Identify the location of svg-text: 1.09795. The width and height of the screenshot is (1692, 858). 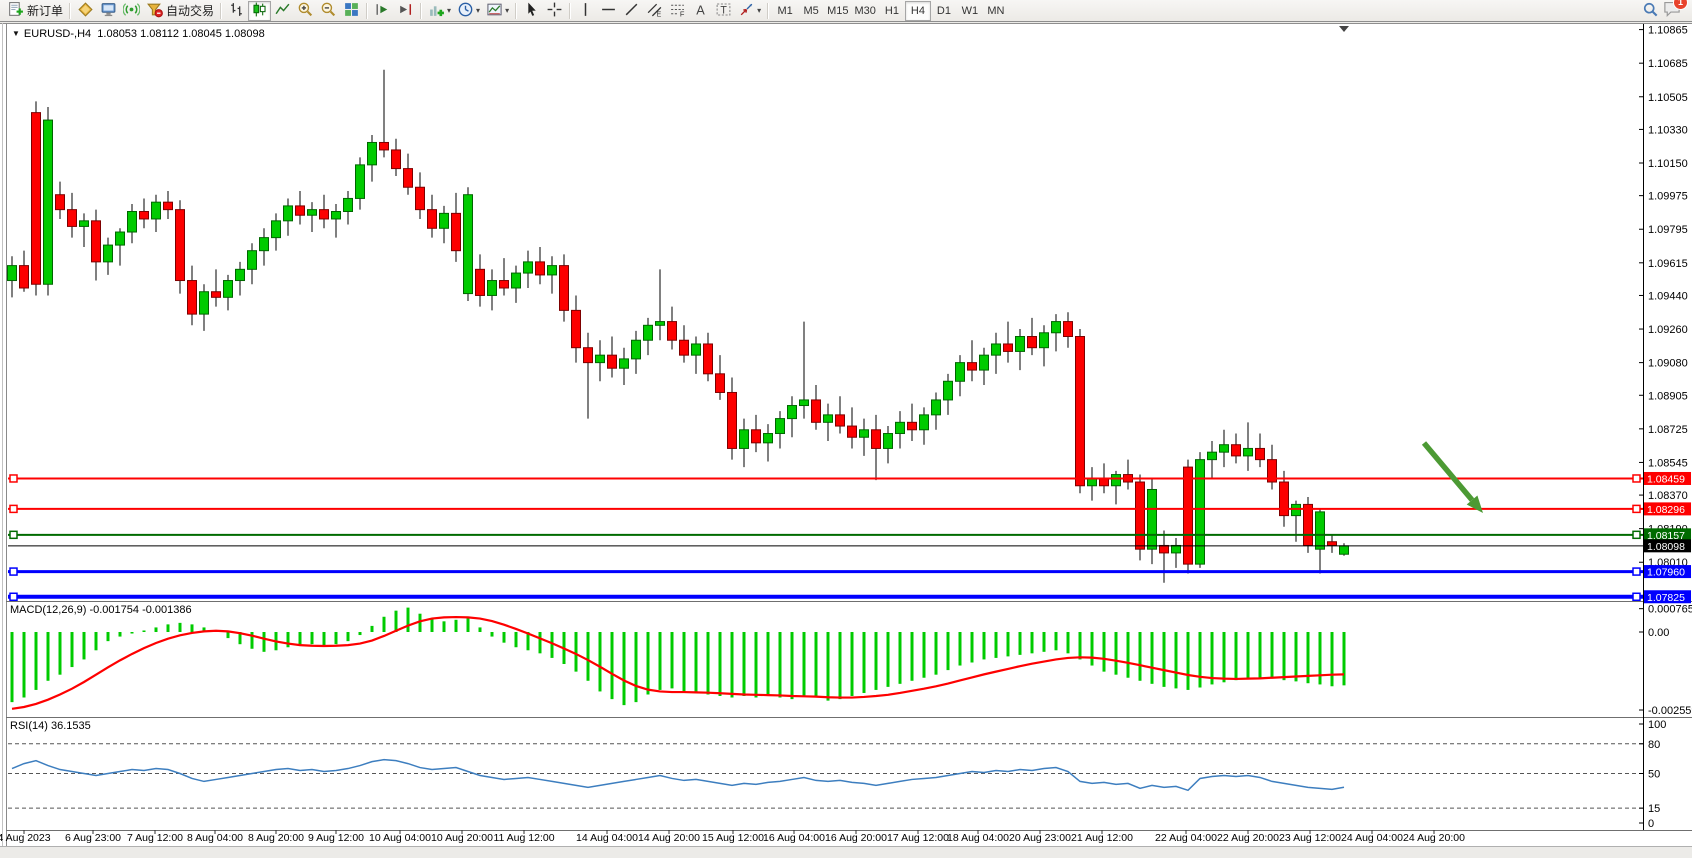
(1668, 230).